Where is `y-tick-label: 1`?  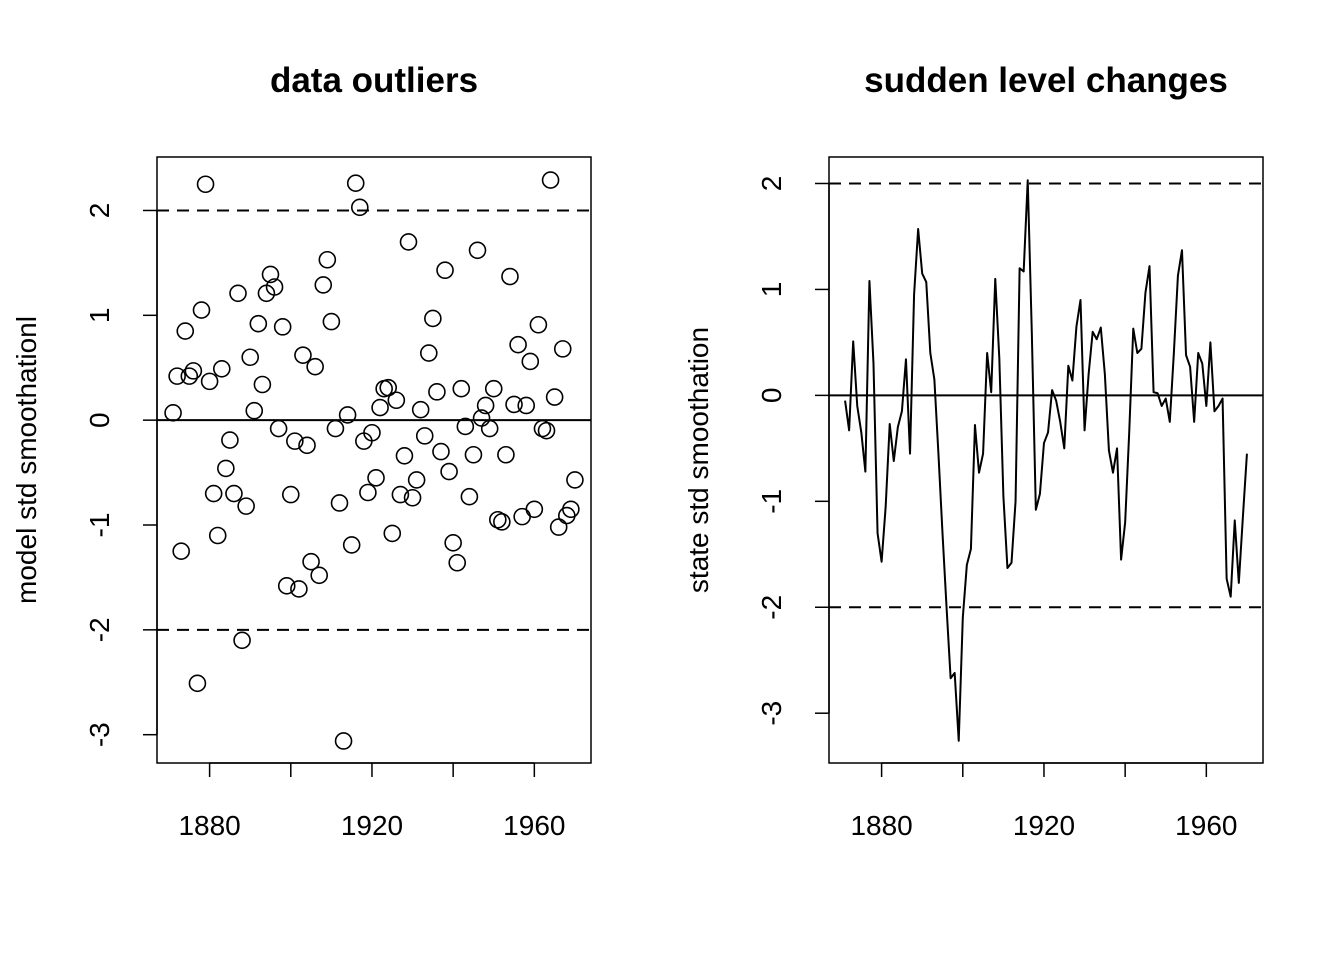
y-tick-label: 1 is located at coordinates (99, 316).